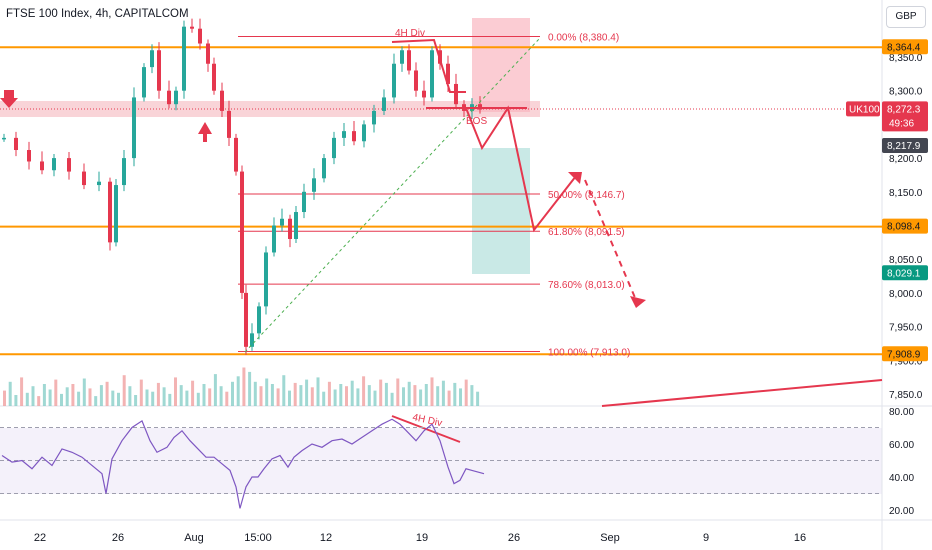 This screenshot has width=932, height=550. I want to click on divergence-line, so click(428, 65).